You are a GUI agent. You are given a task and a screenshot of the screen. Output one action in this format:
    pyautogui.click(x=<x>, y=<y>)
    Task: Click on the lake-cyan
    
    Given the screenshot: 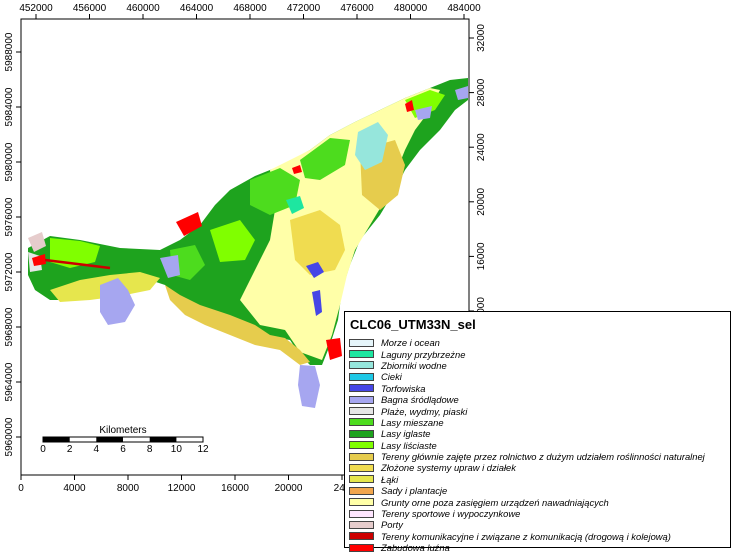 What is the action you would take?
    pyautogui.click(x=371, y=146)
    